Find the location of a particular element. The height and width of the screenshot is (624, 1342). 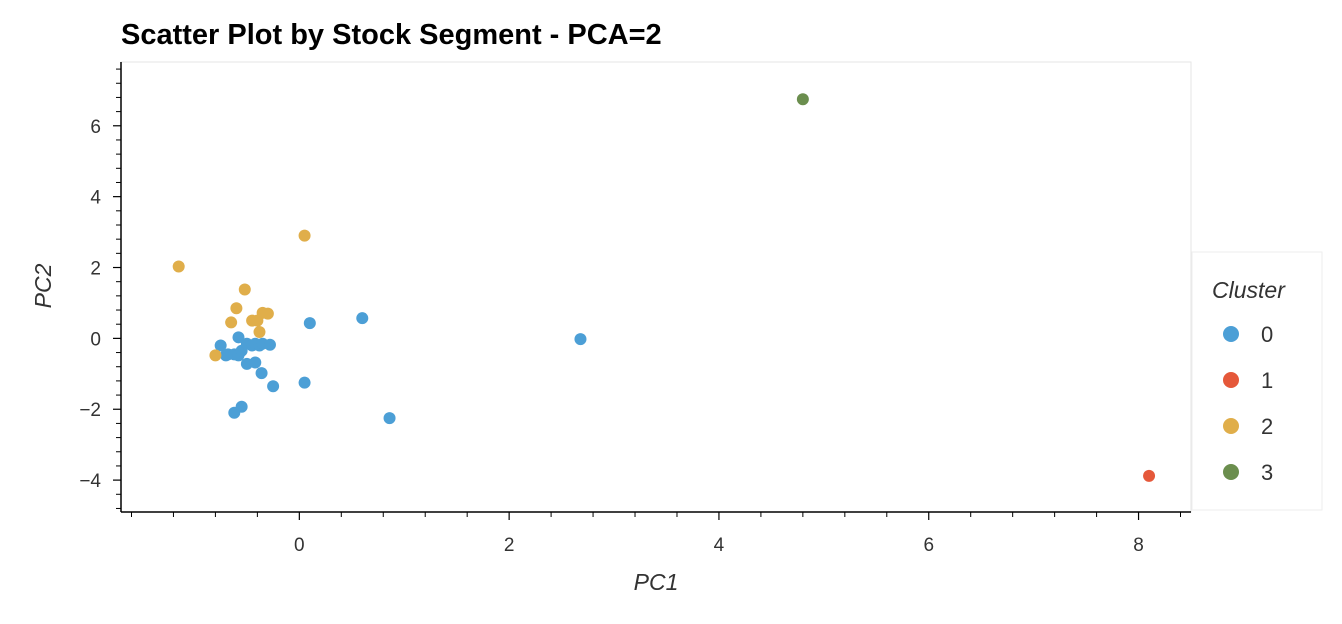

x-axis-label: PC1 is located at coordinates (656, 582).